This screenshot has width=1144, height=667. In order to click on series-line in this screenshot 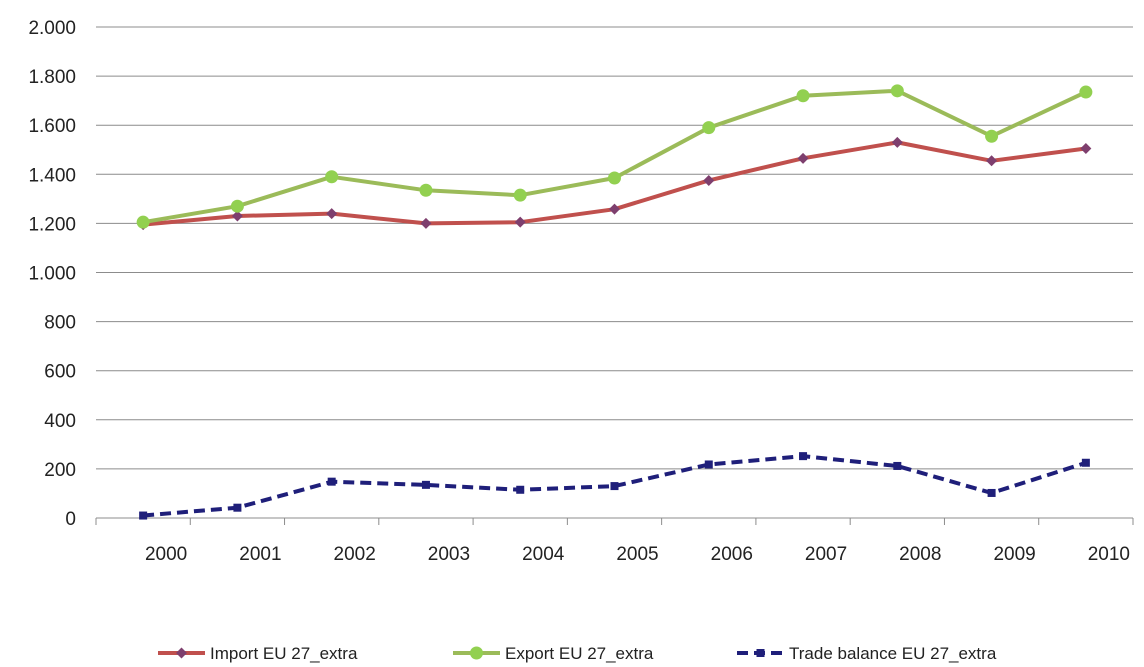, I will do `click(614, 486)`.